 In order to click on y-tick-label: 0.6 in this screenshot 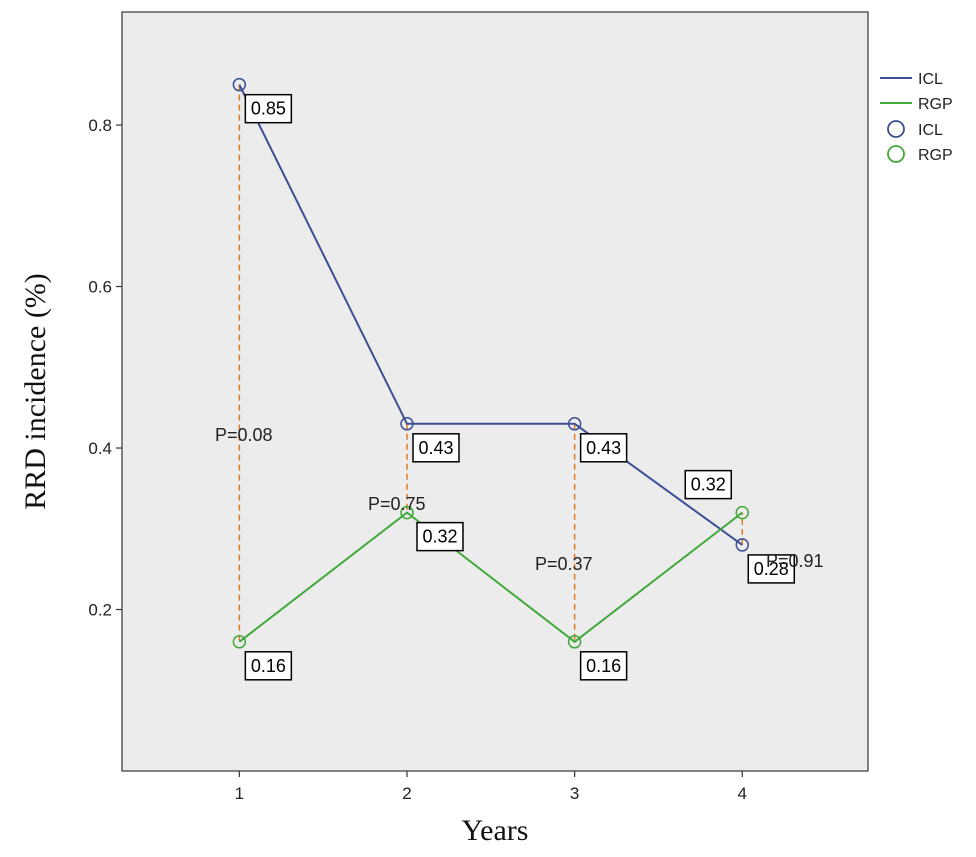, I will do `click(100, 287)`.